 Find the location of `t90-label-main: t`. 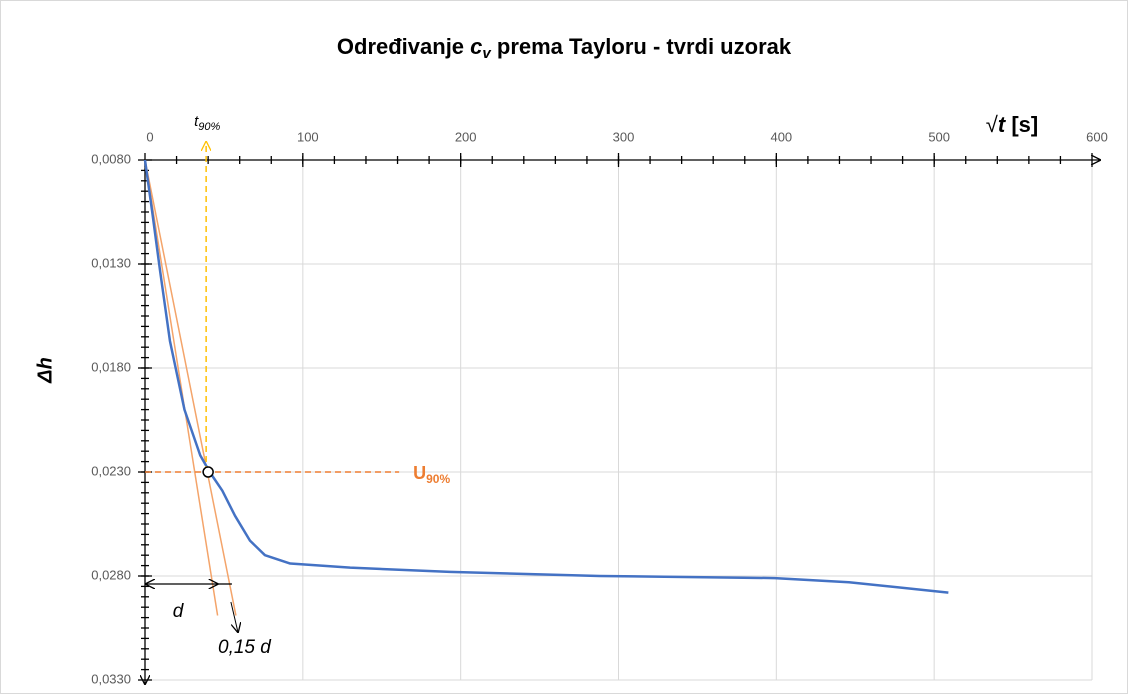

t90-label-main: t is located at coordinates (196, 121).